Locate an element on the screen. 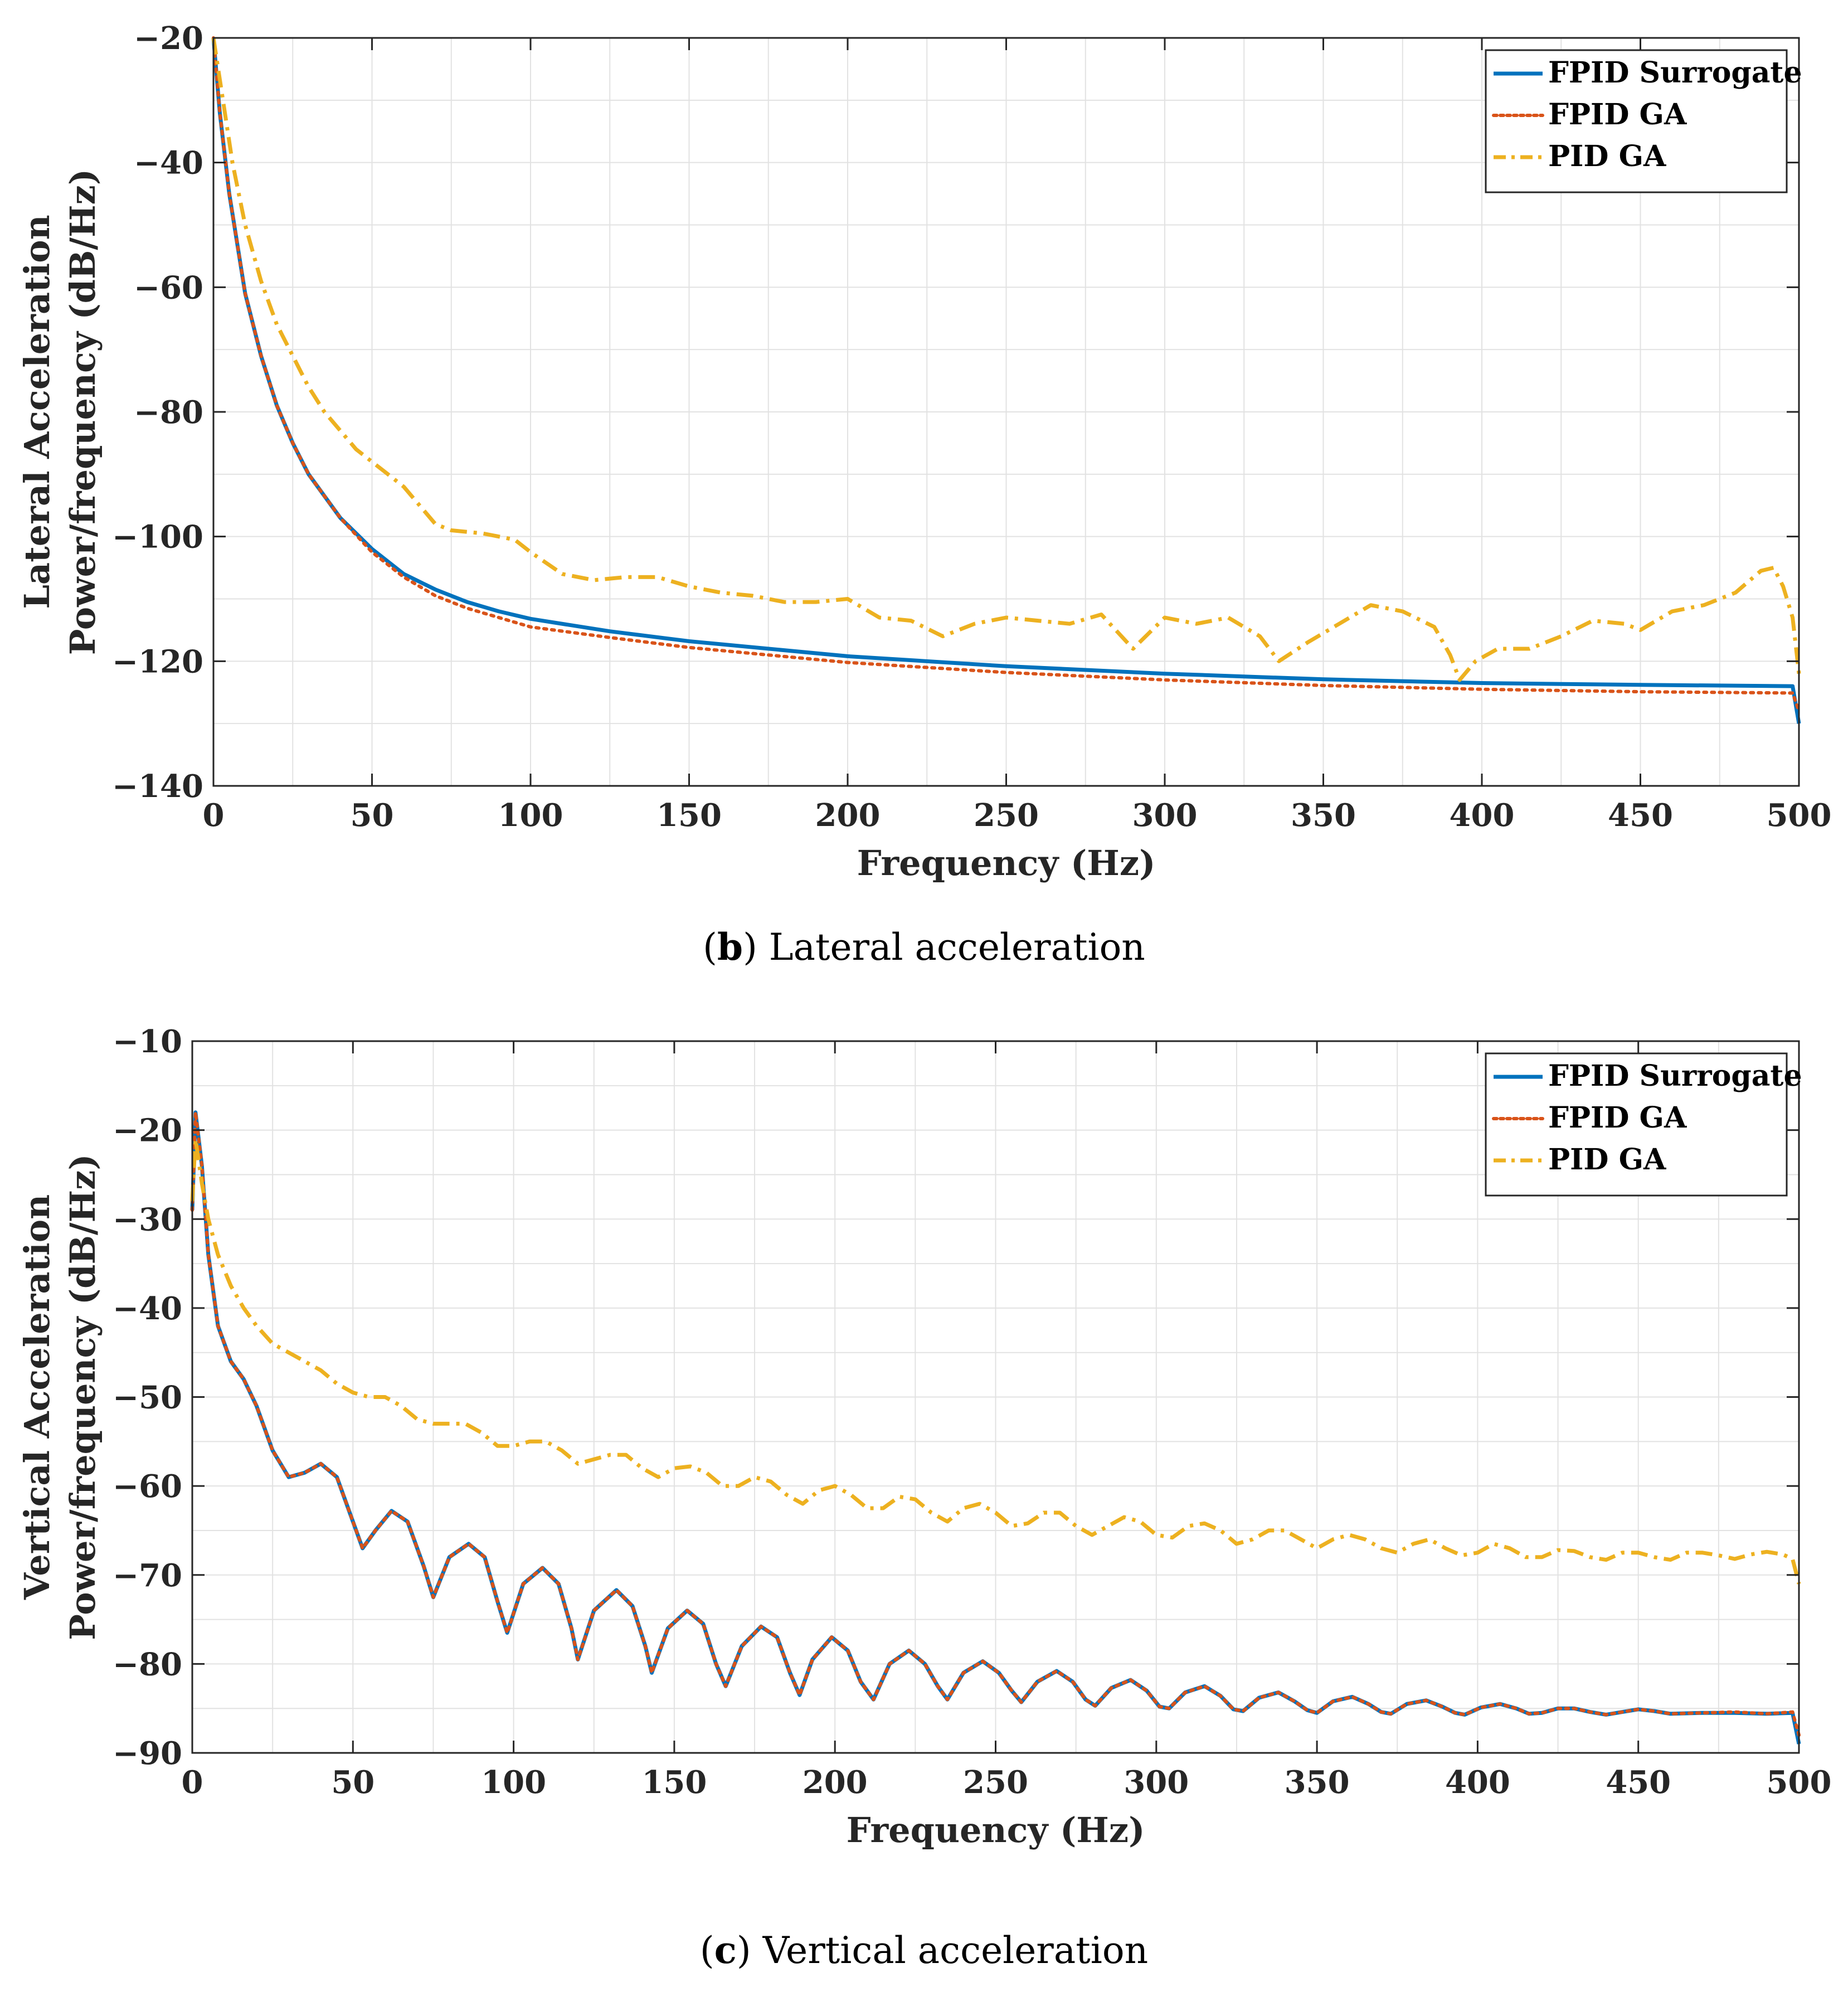 Image resolution: width=1848 pixels, height=1992 pixels. caption-c: (c) Vertical acceleration is located at coordinates (924, 1950).